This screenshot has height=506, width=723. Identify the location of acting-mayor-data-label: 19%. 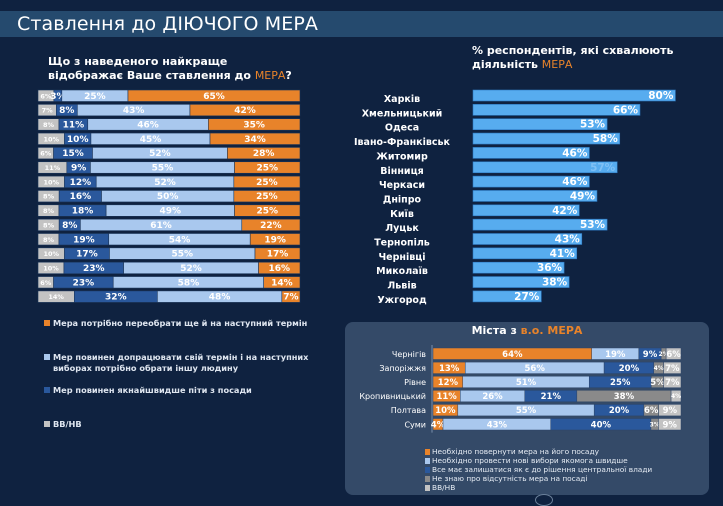
(615, 355).